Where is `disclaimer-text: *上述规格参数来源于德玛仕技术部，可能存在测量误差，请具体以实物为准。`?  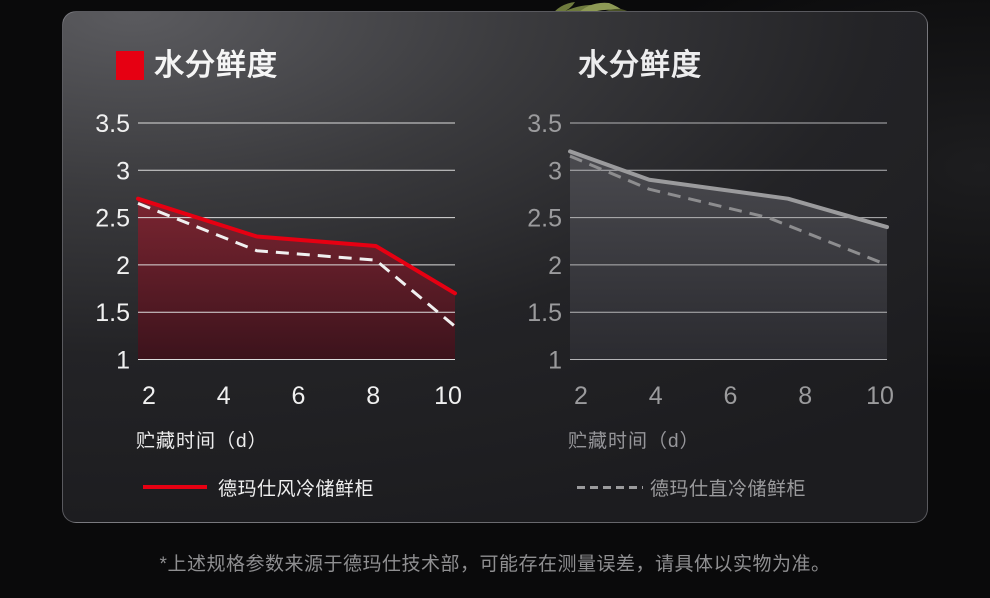 disclaimer-text: *上述规格参数来源于德玛仕技术部，可能存在测量误差，请具体以实物为准。 is located at coordinates (495, 564).